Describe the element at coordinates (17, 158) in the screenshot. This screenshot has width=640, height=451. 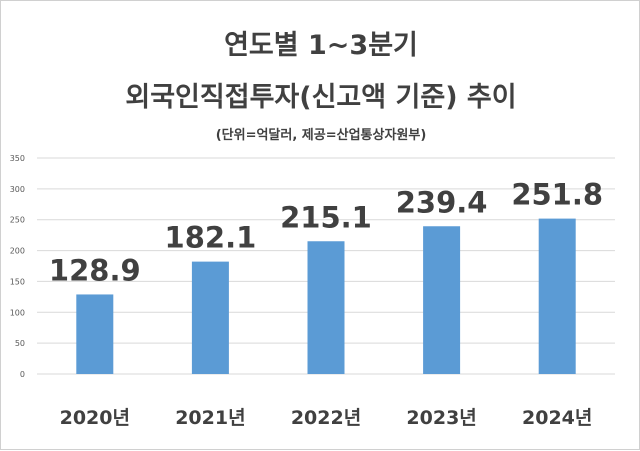
I see `y-tick-label: 350` at that location.